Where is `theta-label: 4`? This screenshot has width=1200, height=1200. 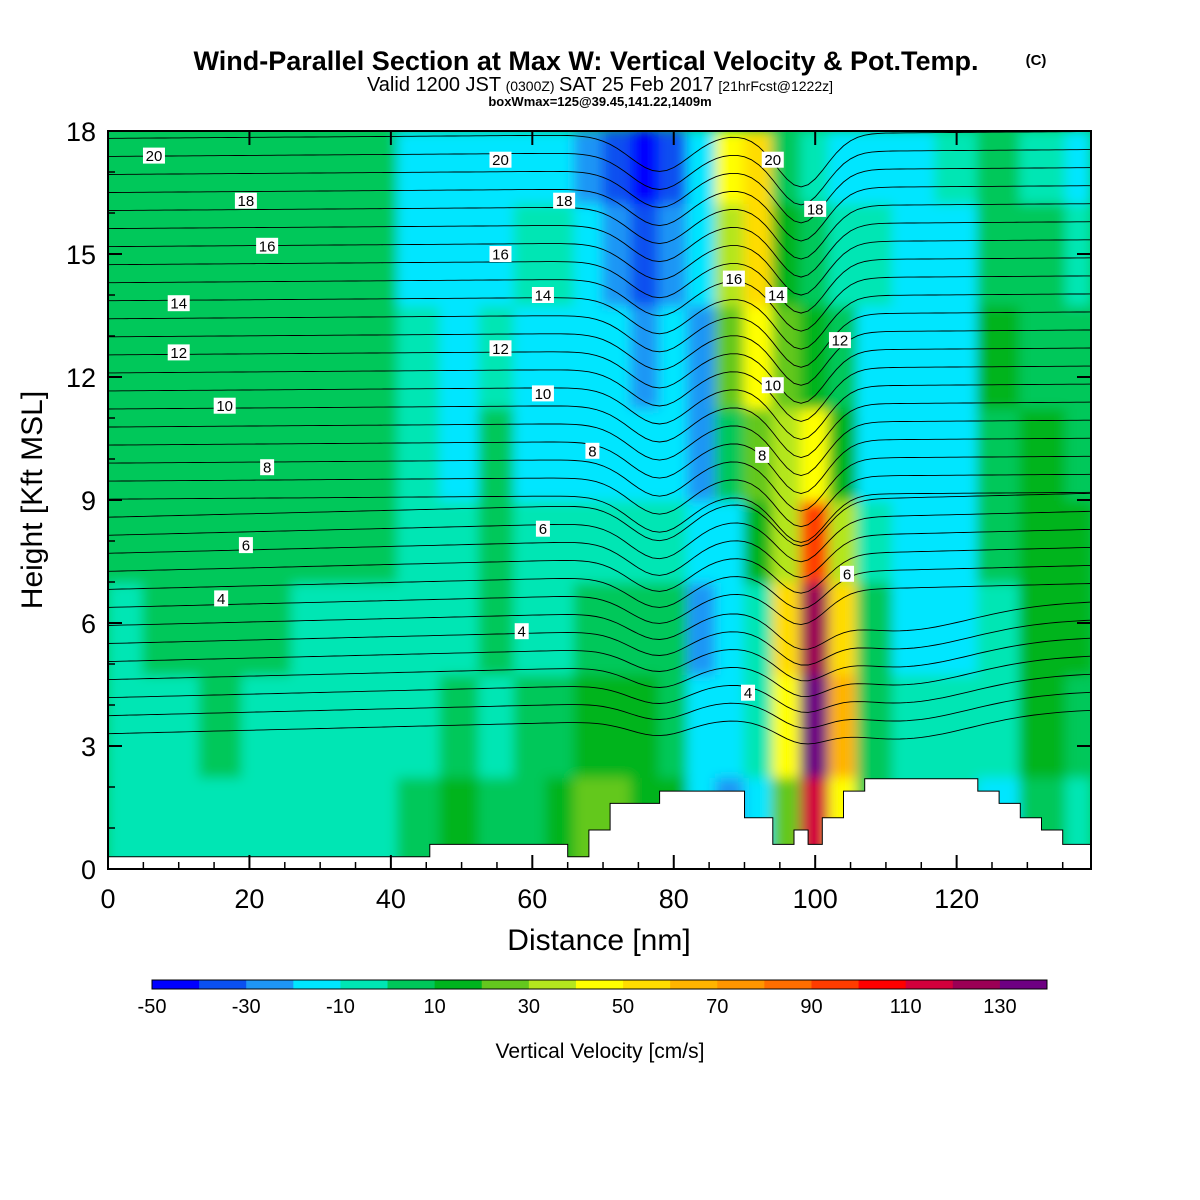
theta-label: 4 is located at coordinates (522, 632).